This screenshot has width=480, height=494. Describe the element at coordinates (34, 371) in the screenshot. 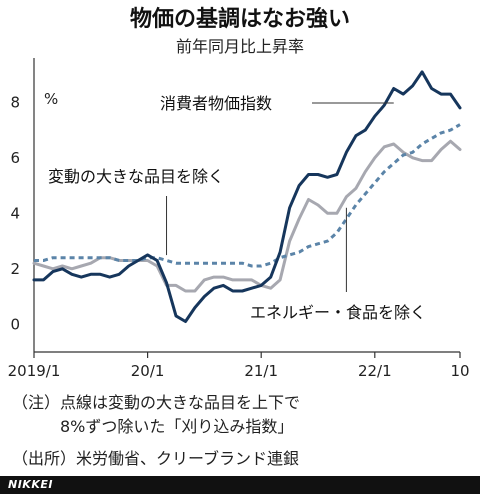

I see `x-tick-label-0: 2019/1` at that location.